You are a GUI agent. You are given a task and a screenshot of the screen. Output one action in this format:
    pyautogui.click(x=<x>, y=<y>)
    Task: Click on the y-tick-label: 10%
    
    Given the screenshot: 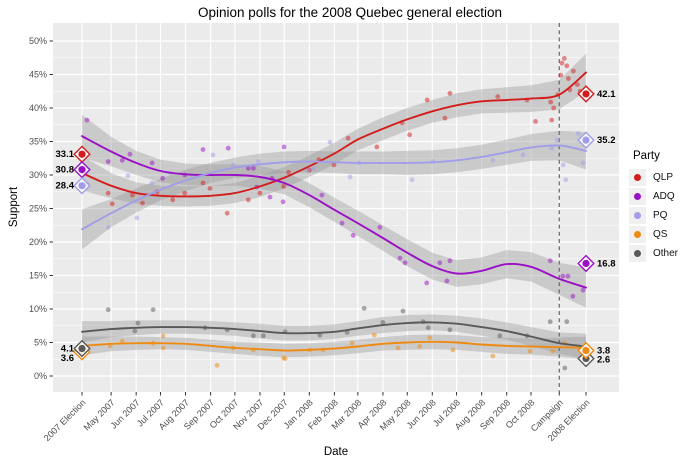 What is the action you would take?
    pyautogui.click(x=38, y=309)
    